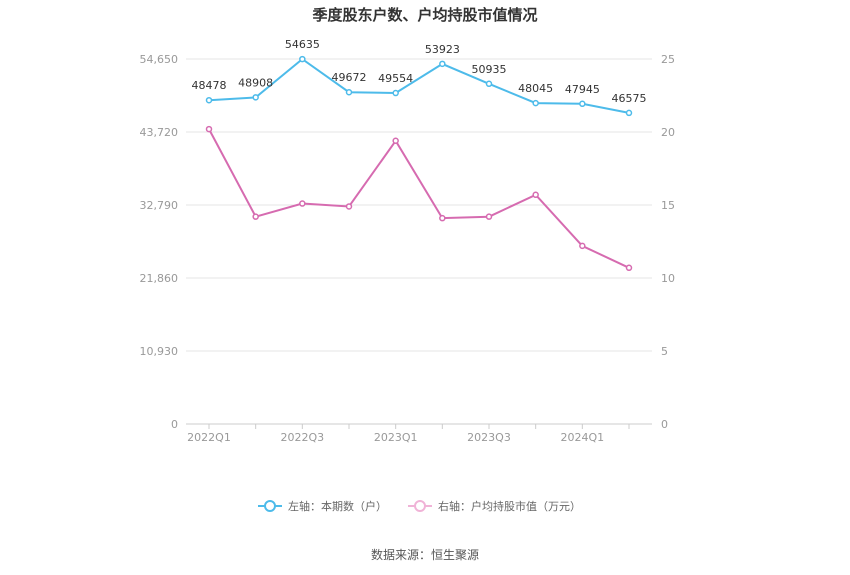  What do you see at coordinates (535, 88) in the screenshot?
I see `data-label: 48045` at bounding box center [535, 88].